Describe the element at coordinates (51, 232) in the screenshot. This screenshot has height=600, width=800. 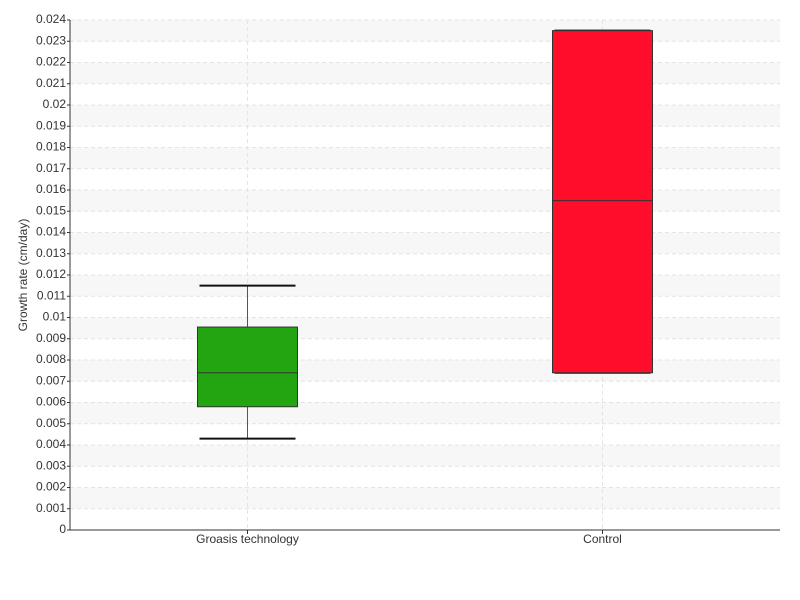
I see `y-tick-label: 0.014` at that location.